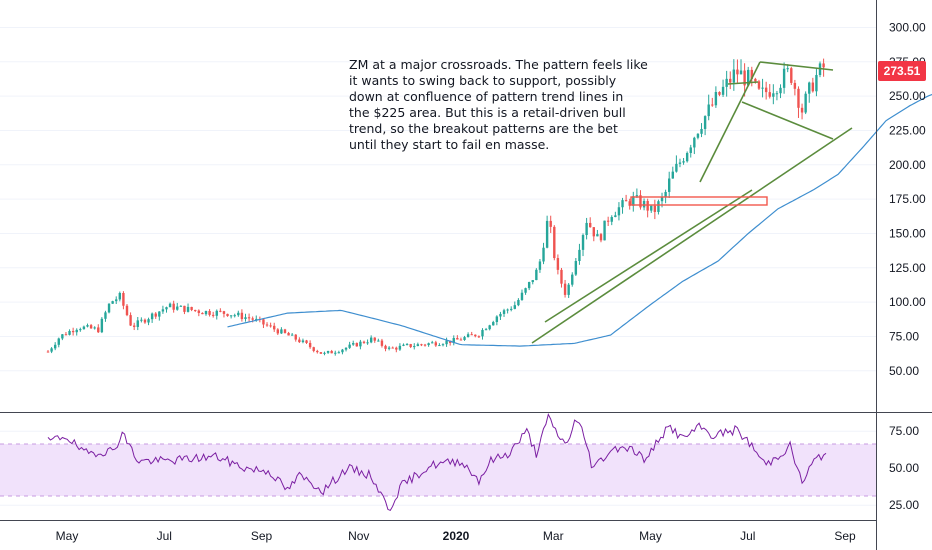 This screenshot has width=932, height=550. Describe the element at coordinates (650, 536) in the screenshot. I see `time-tick-label: May` at that location.